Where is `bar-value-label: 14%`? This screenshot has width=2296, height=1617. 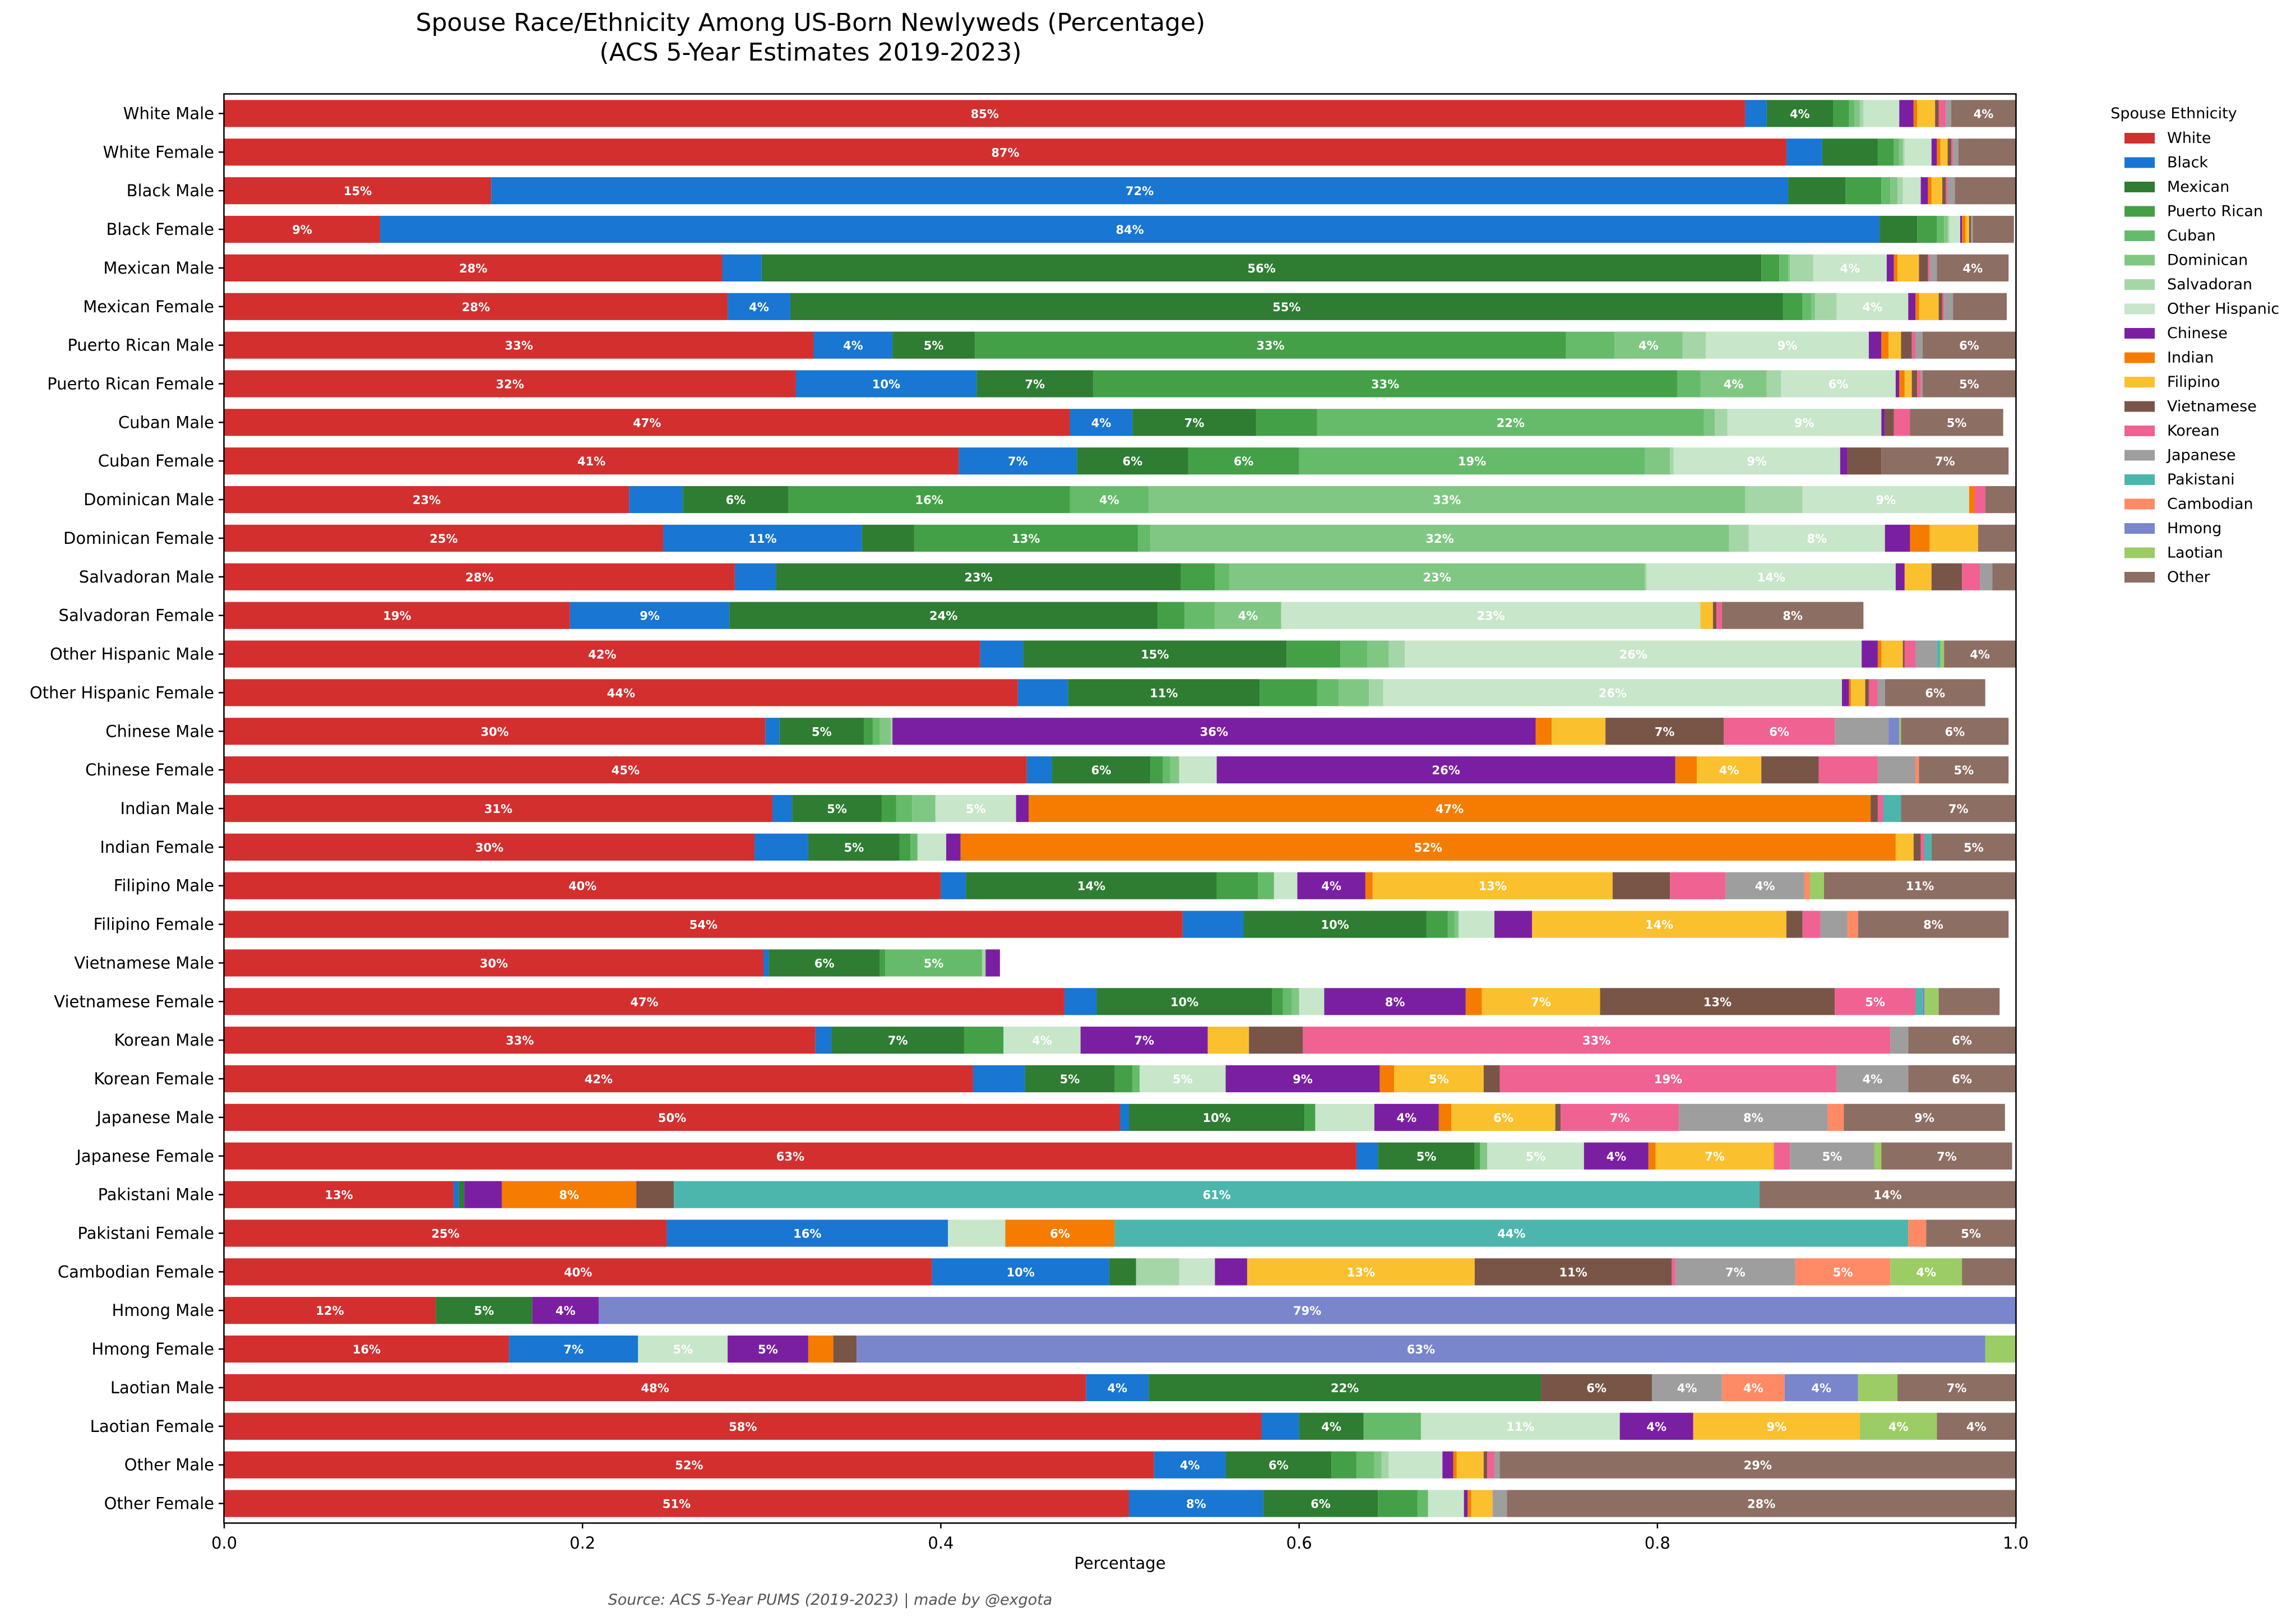 bar-value-label: 14% is located at coordinates (1659, 925).